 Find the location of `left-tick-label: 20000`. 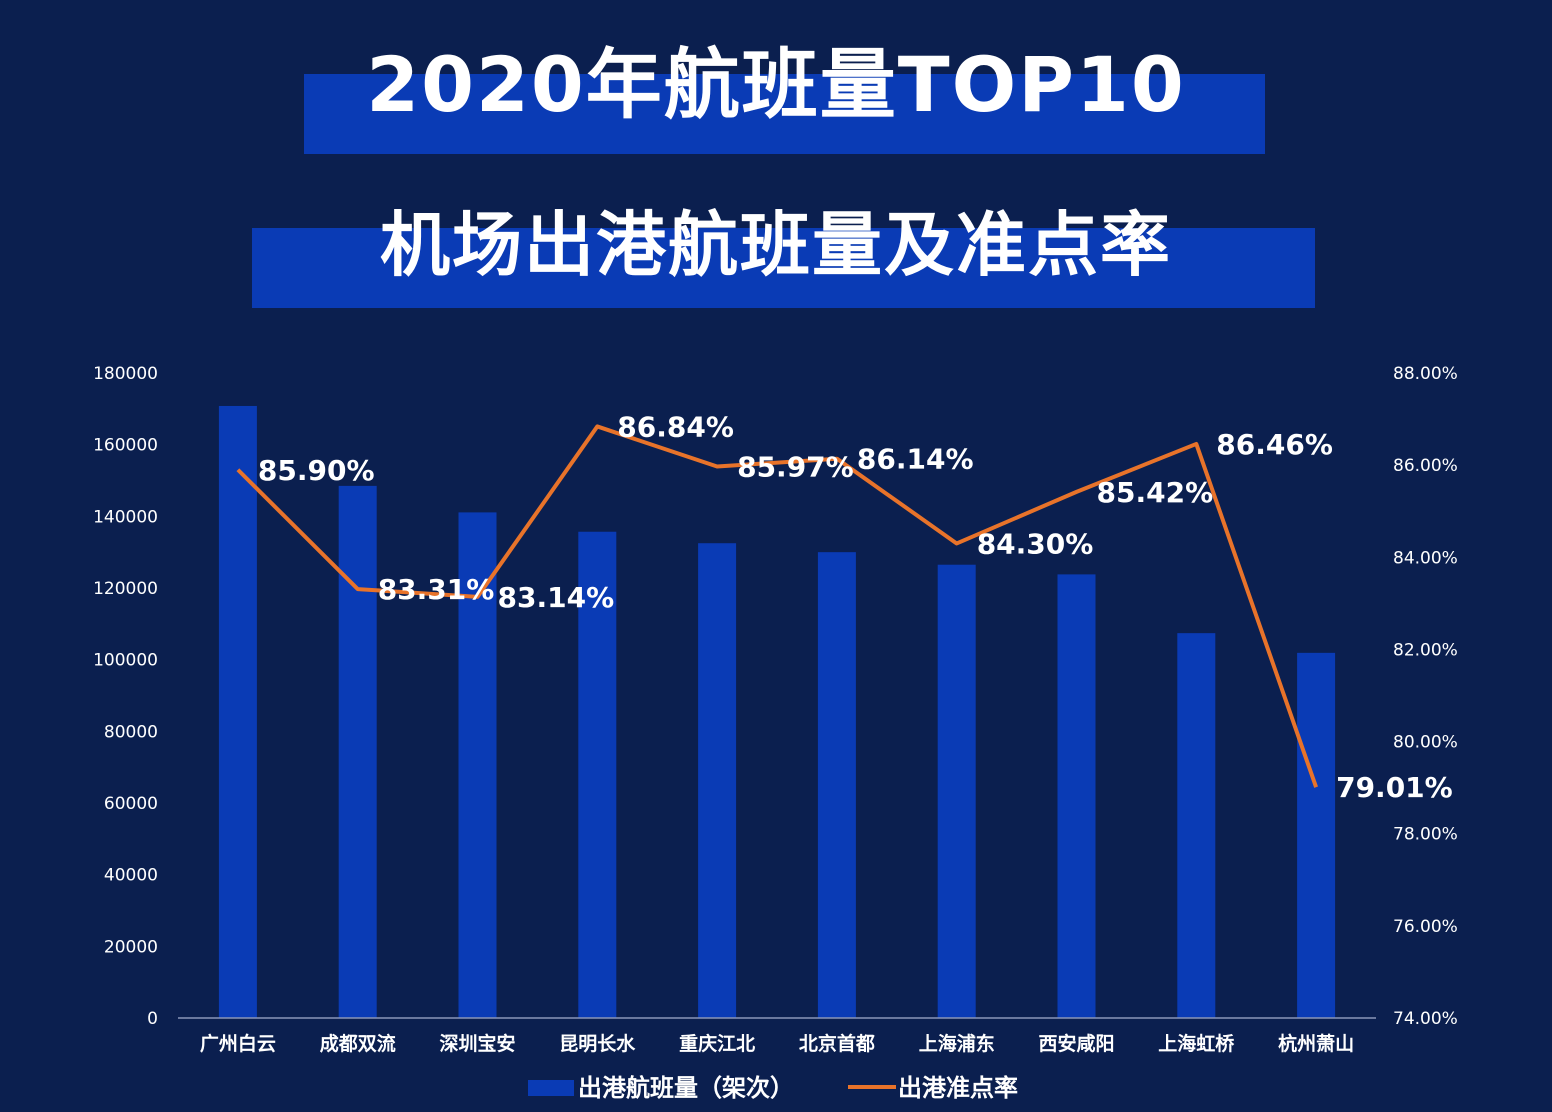

left-tick-label: 20000 is located at coordinates (131, 947).